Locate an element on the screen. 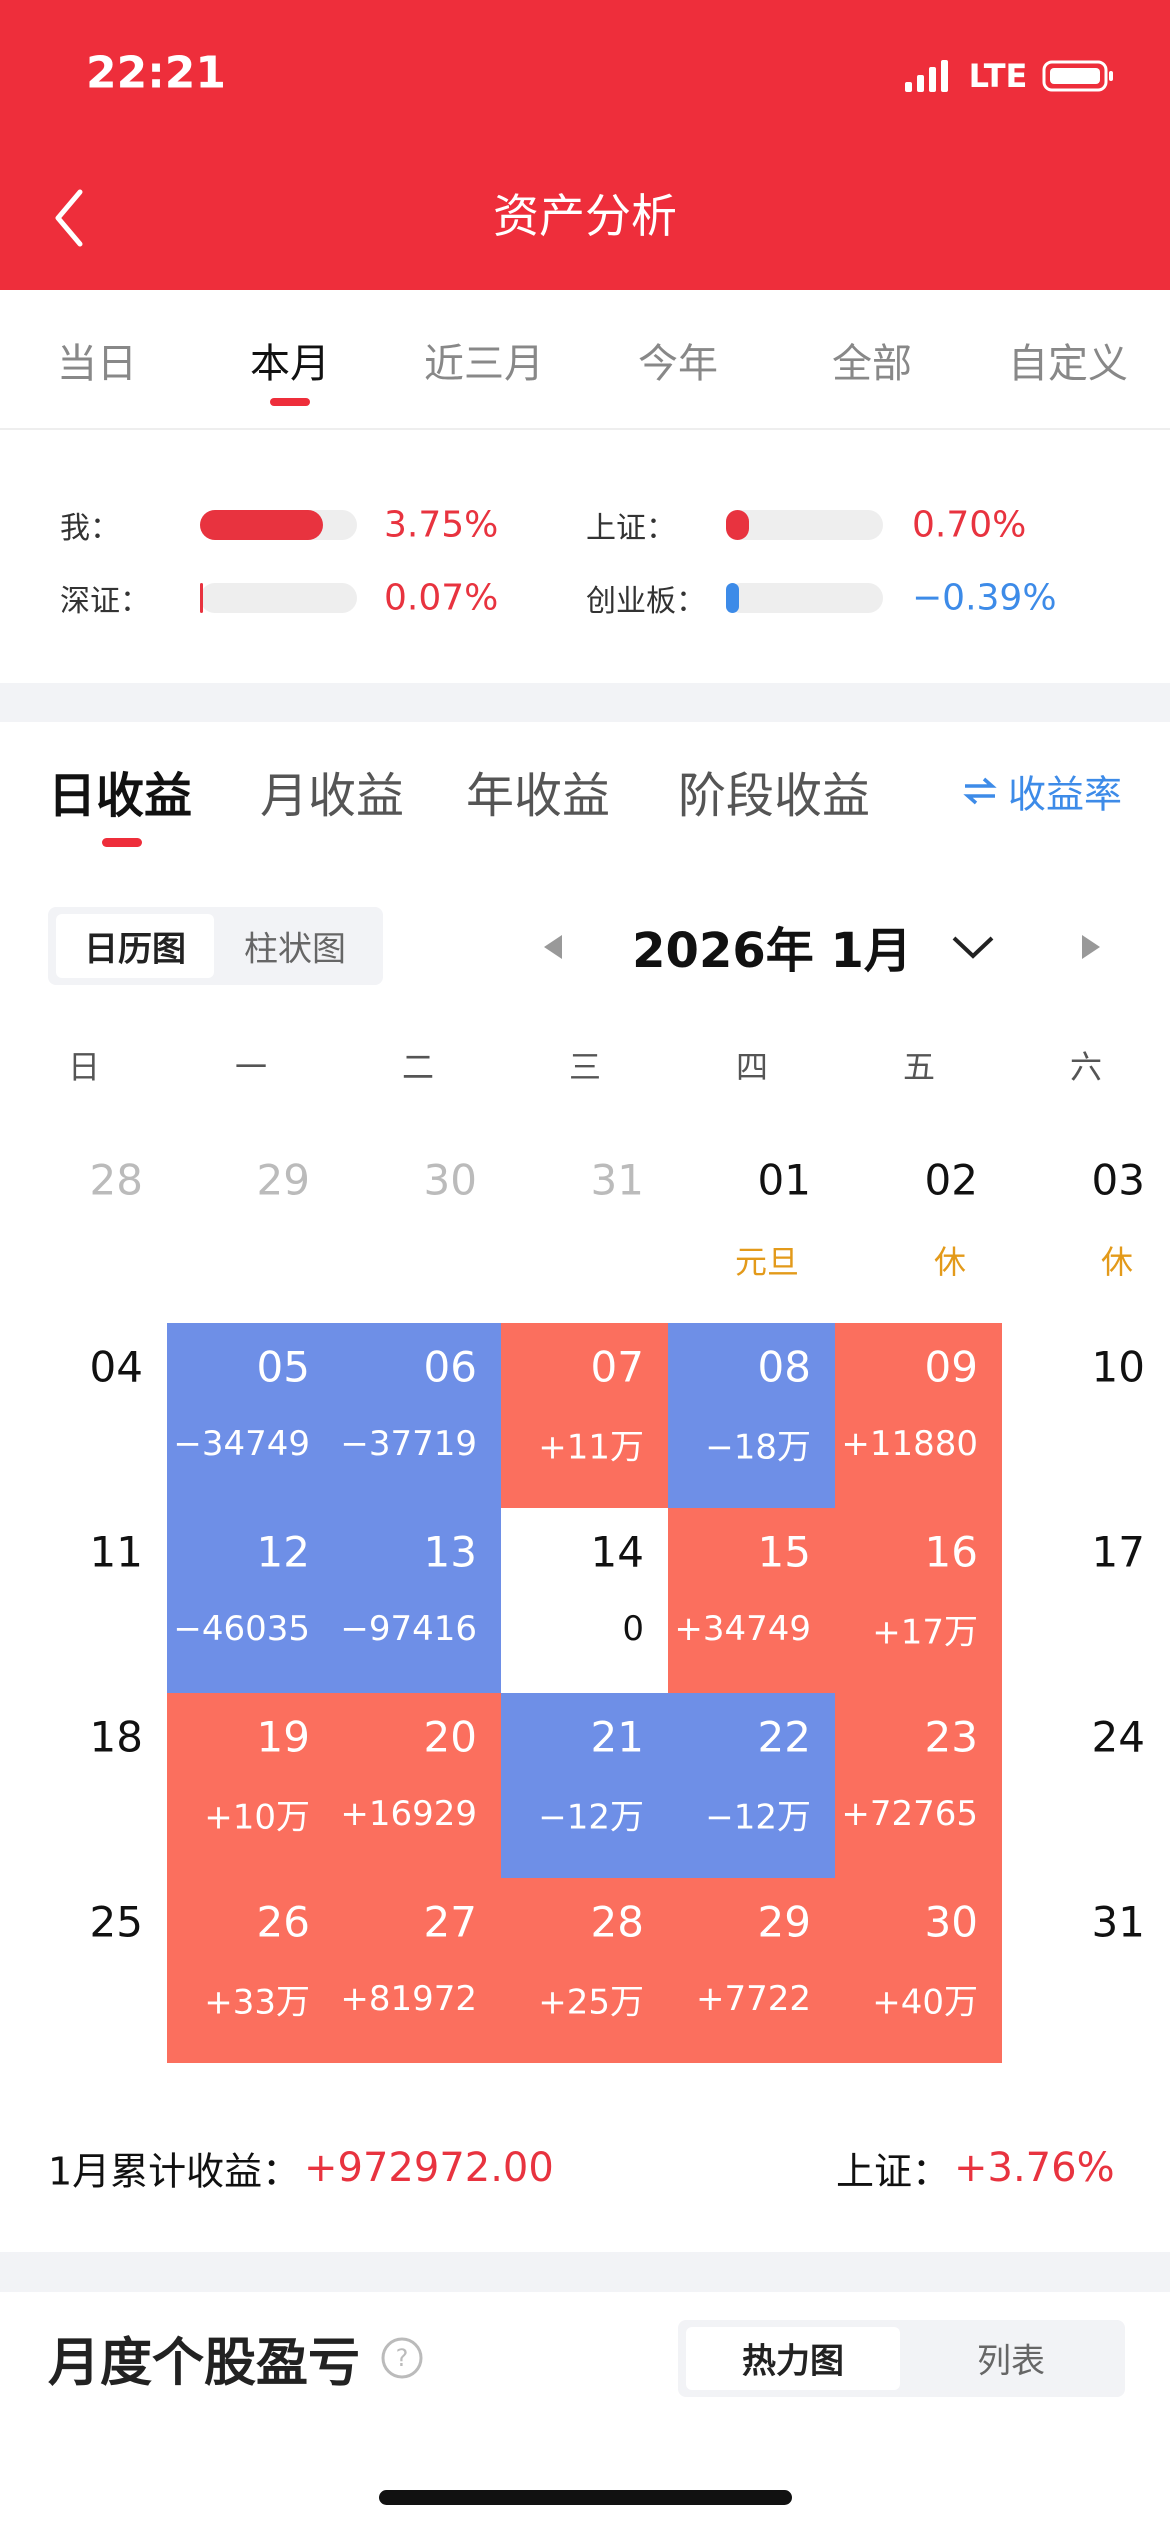 This screenshot has height=2532, width=1170. calendar-day: 16 is located at coordinates (951, 1552).